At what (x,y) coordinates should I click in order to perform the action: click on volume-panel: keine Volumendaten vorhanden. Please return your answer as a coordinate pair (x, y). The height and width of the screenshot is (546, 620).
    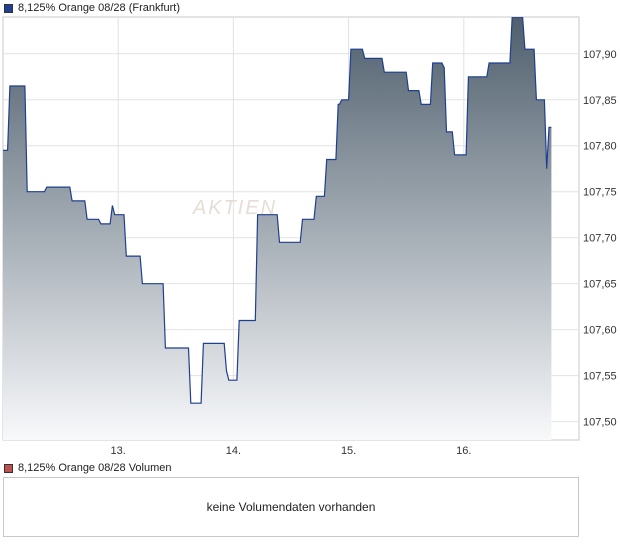
    Looking at the image, I should click on (291, 507).